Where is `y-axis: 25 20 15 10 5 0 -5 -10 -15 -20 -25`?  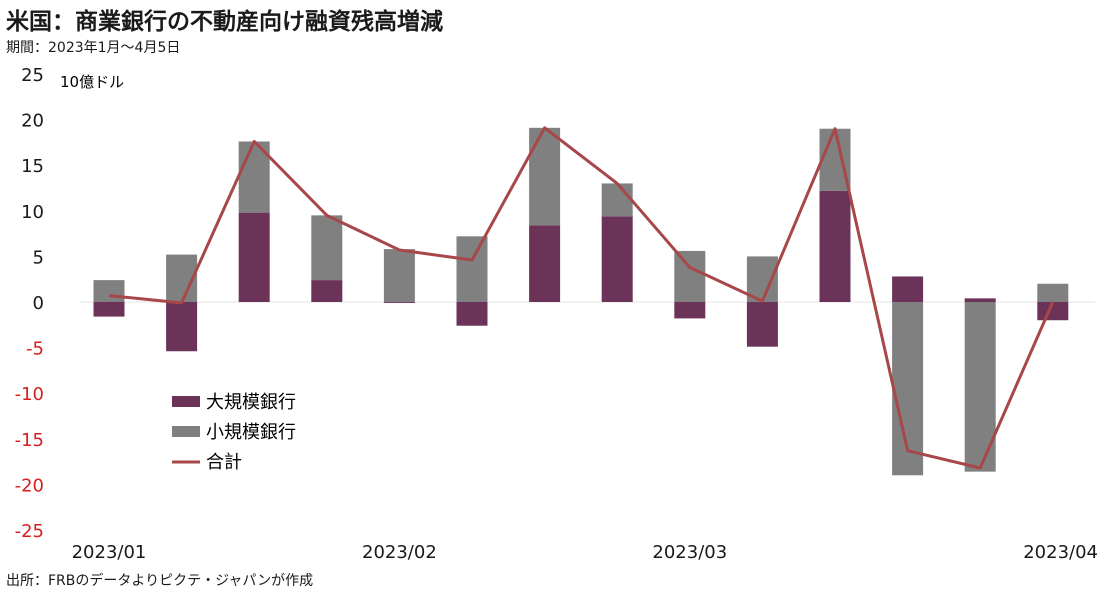 y-axis: 25 20 15 10 5 0 -5 -10 -15 -20 -25 is located at coordinates (29, 303).